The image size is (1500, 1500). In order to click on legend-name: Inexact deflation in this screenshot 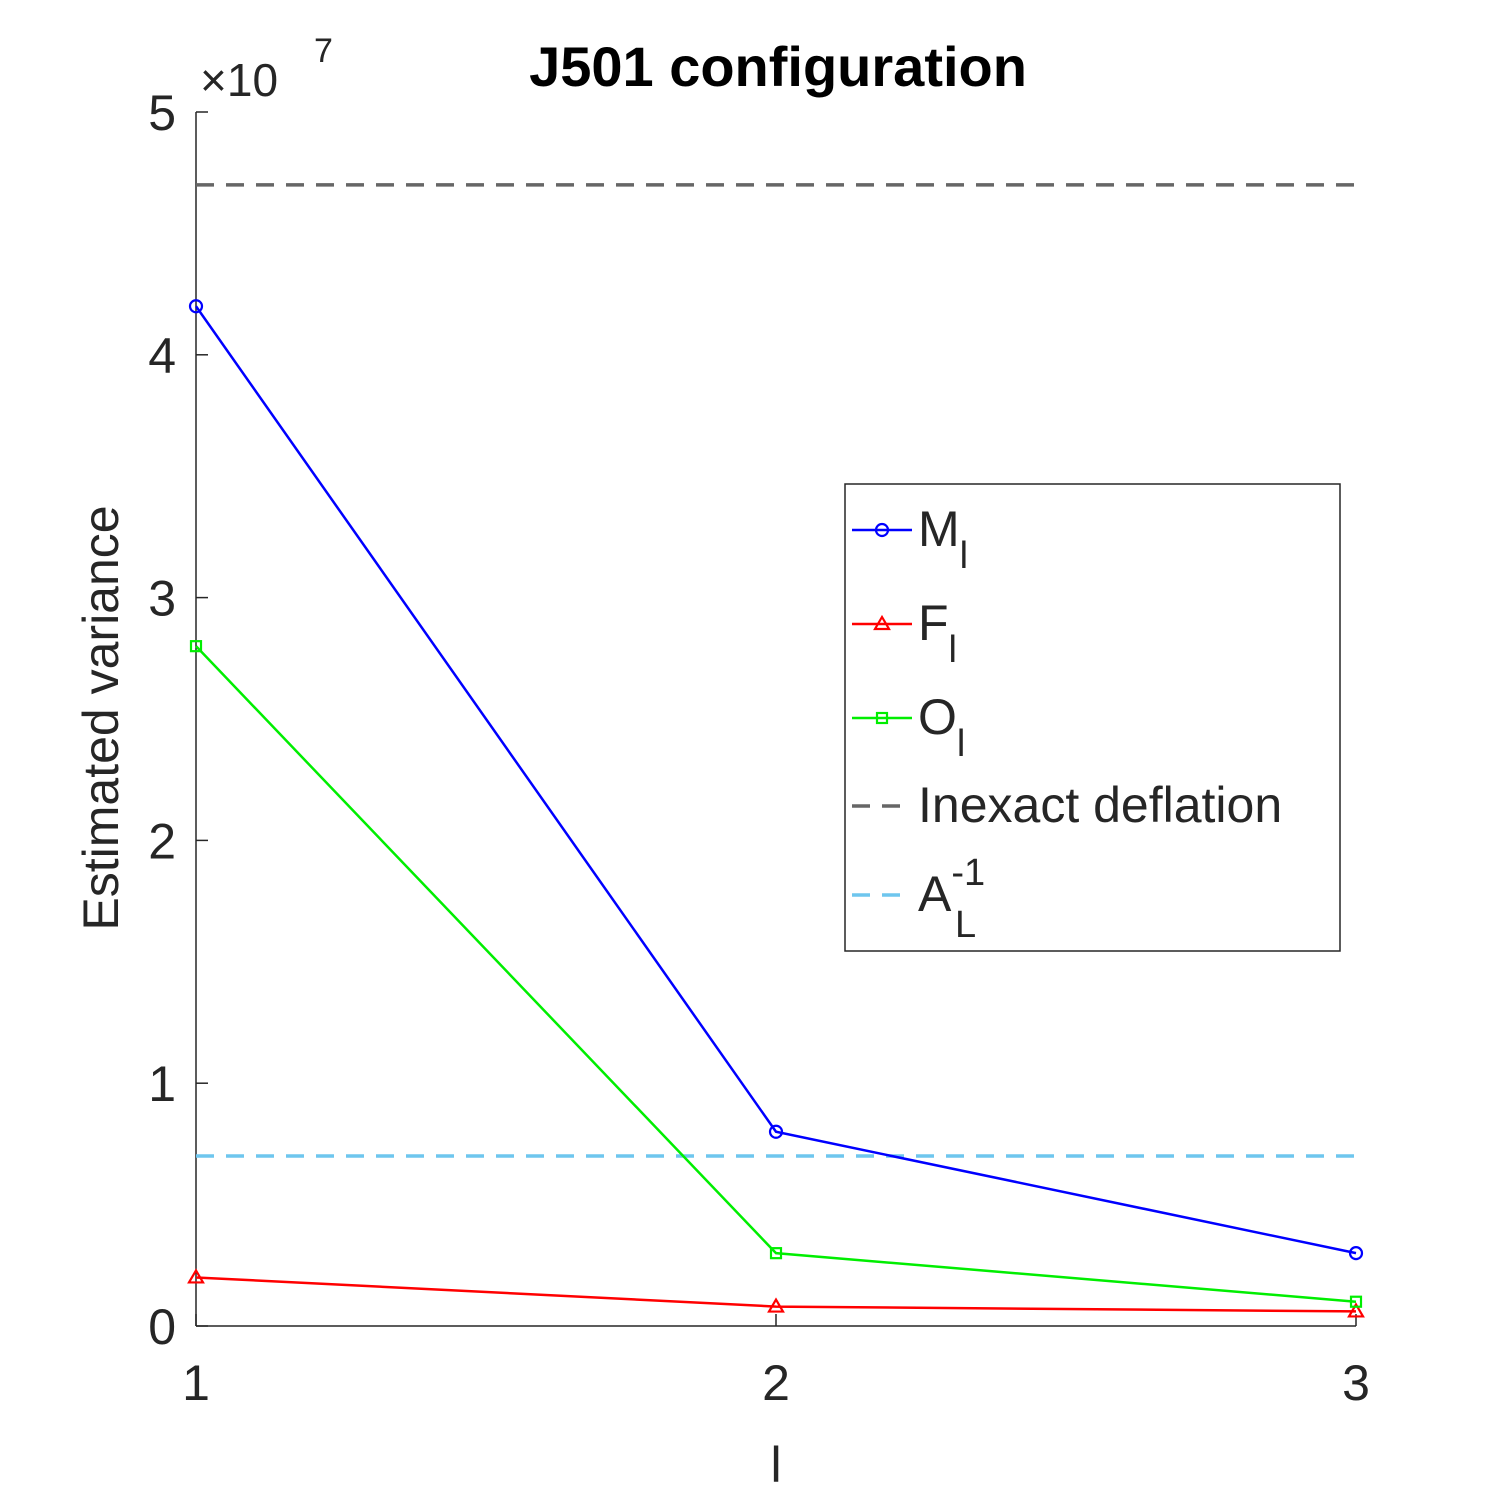, I will do `click(1100, 805)`.